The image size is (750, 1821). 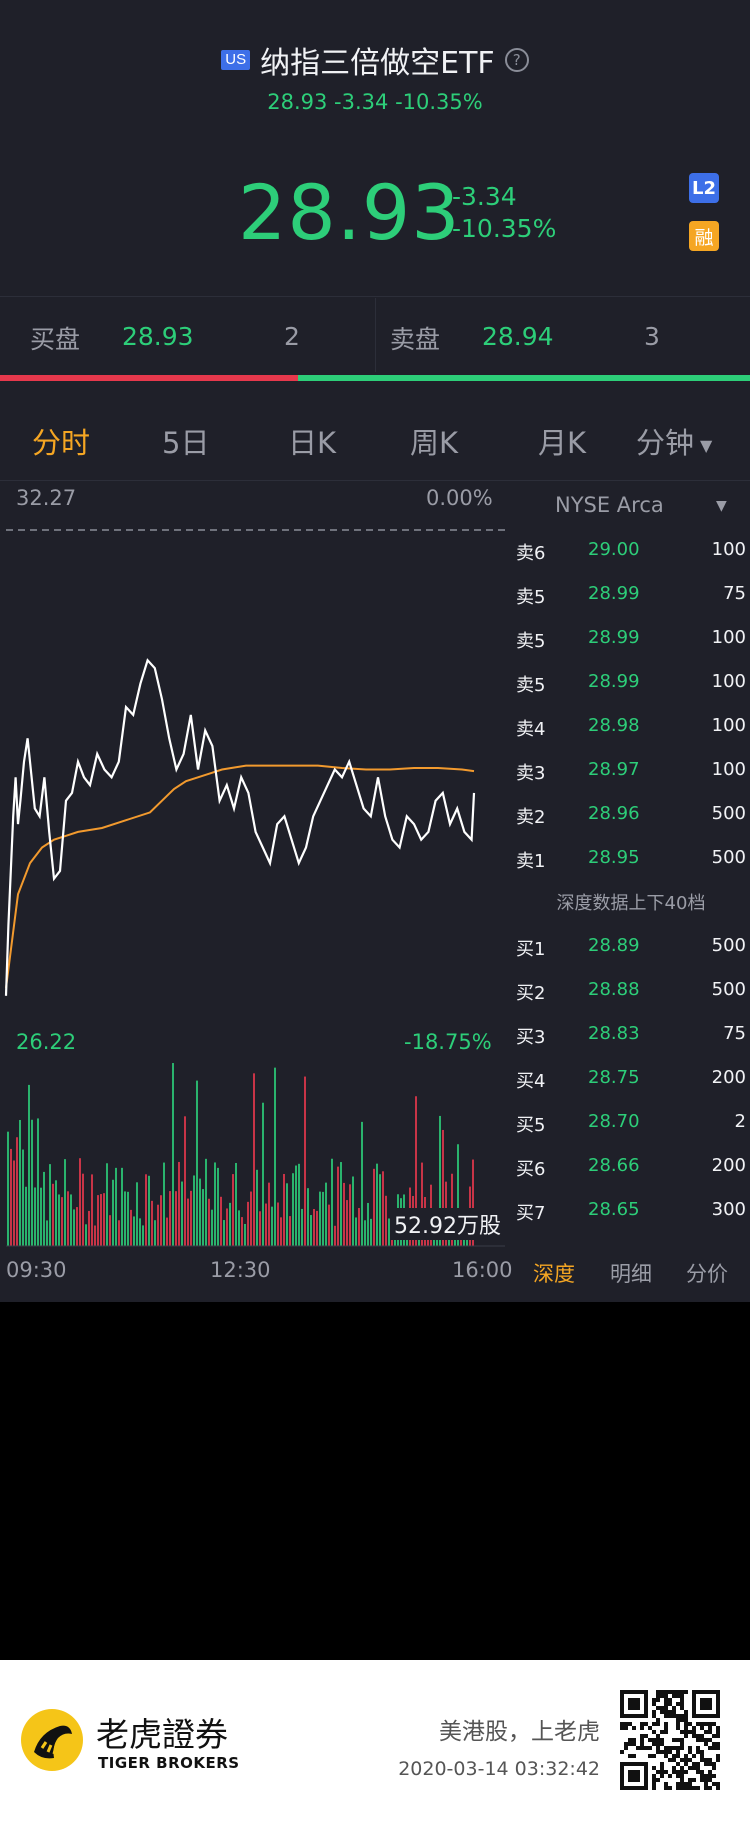 I want to click on bid-row: 买5 28.70 2, so click(x=631, y=1131).